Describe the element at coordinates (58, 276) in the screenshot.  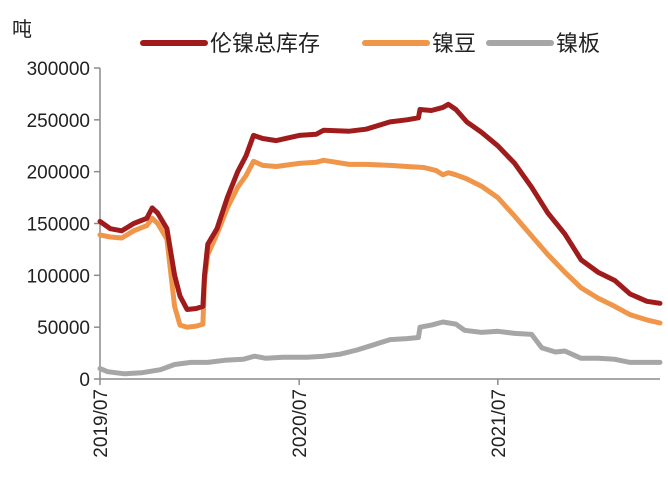
I see `y-tick-label: 100000` at that location.